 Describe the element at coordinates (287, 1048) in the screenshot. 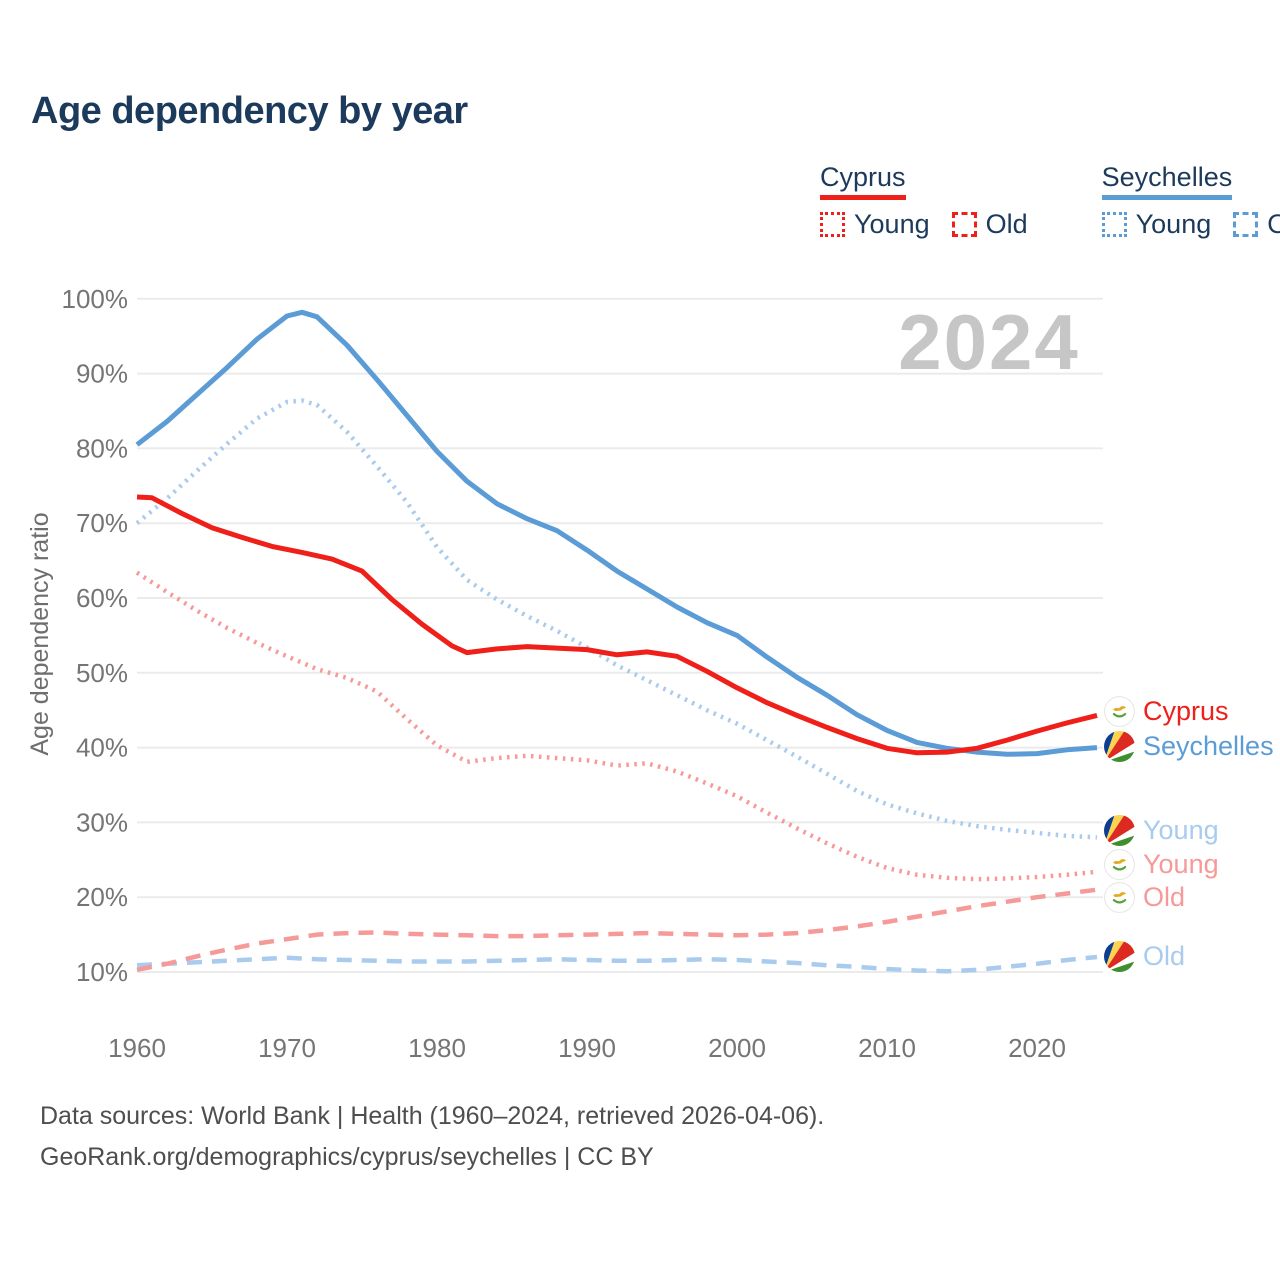

I see `x-tick-label: 1970` at that location.